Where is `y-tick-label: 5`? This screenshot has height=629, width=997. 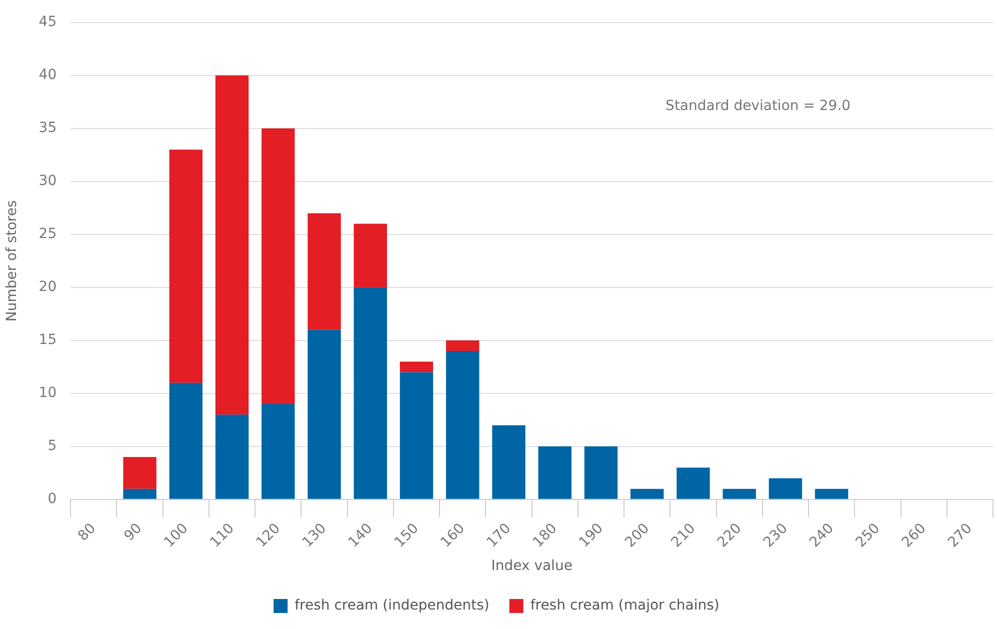 y-tick-label: 5 is located at coordinates (52, 446).